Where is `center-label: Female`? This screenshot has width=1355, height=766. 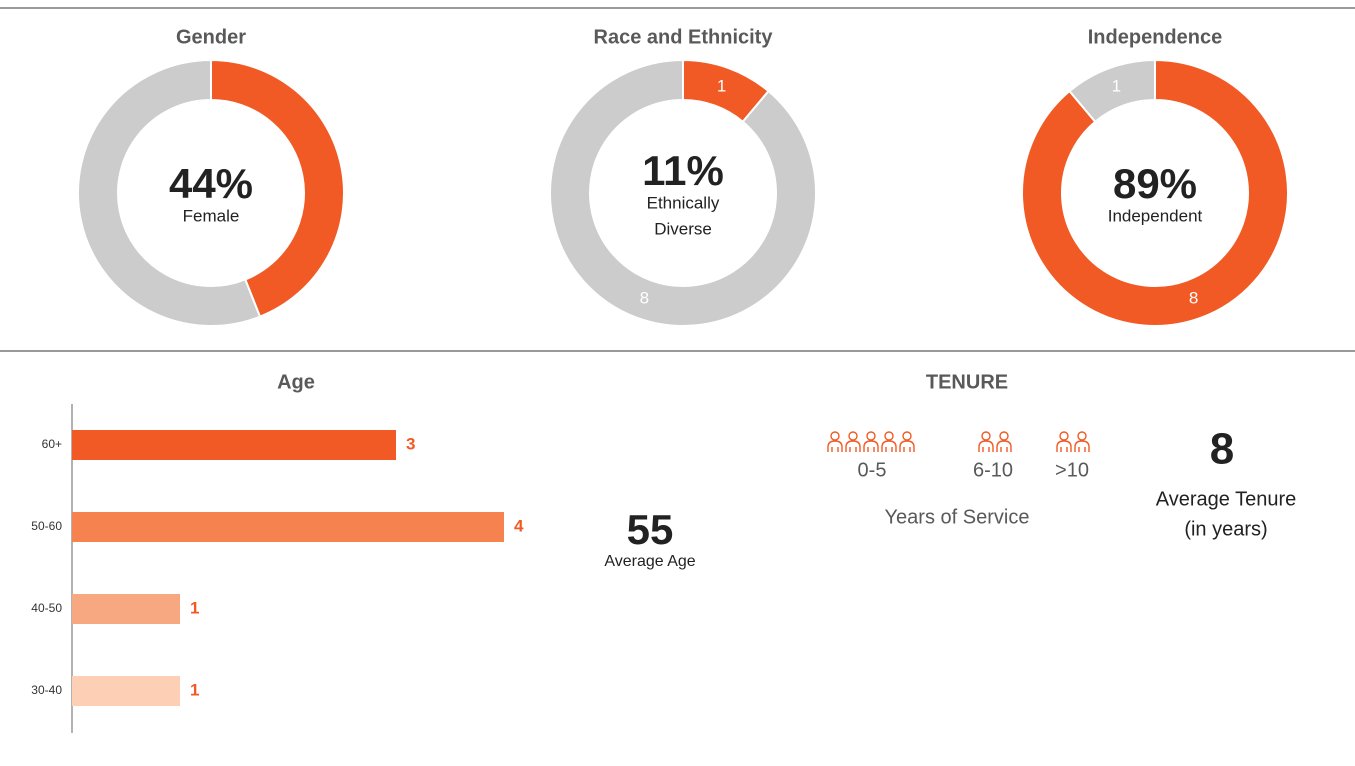
center-label: Female is located at coordinates (211, 215).